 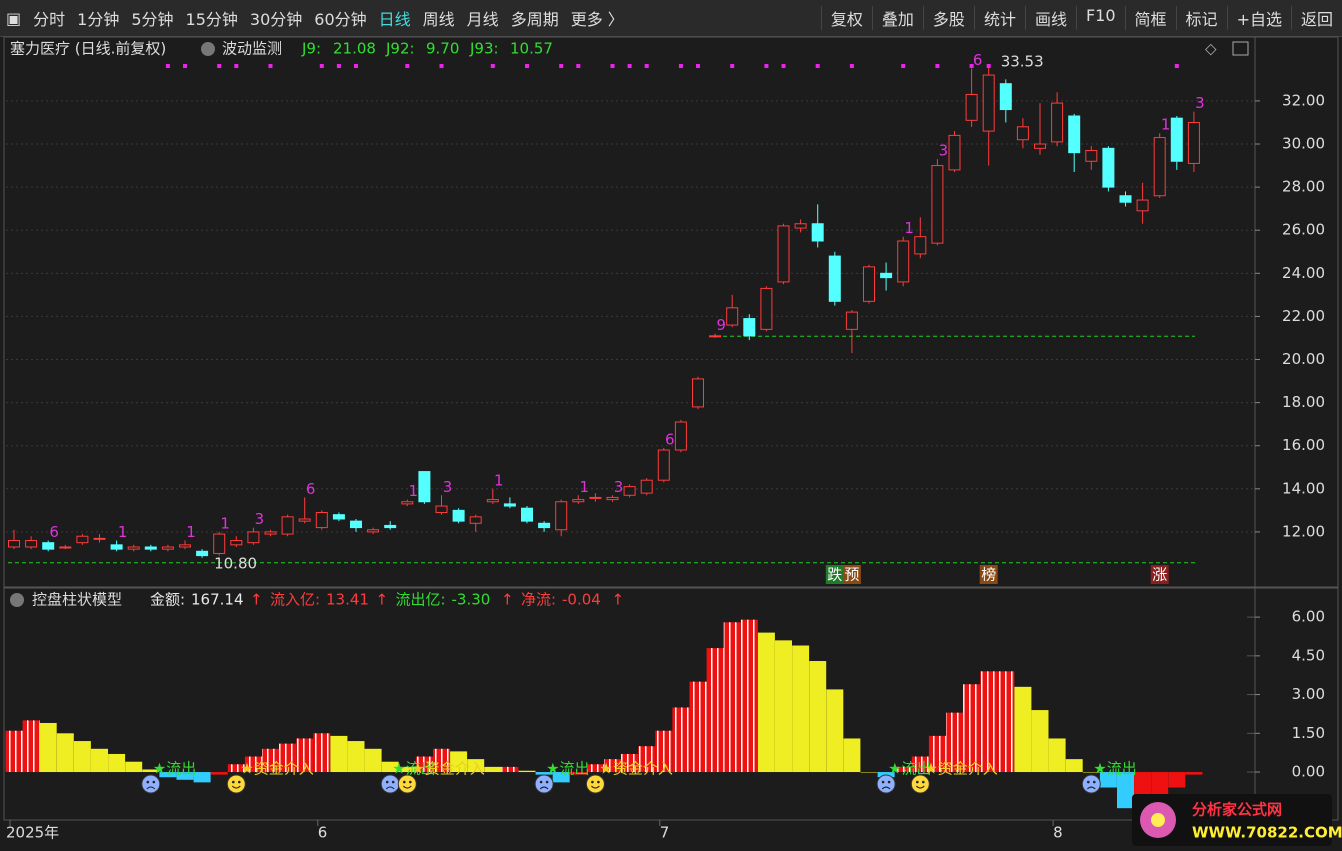 I want to click on toolbar-button: 30分钟, so click(x=276, y=19).